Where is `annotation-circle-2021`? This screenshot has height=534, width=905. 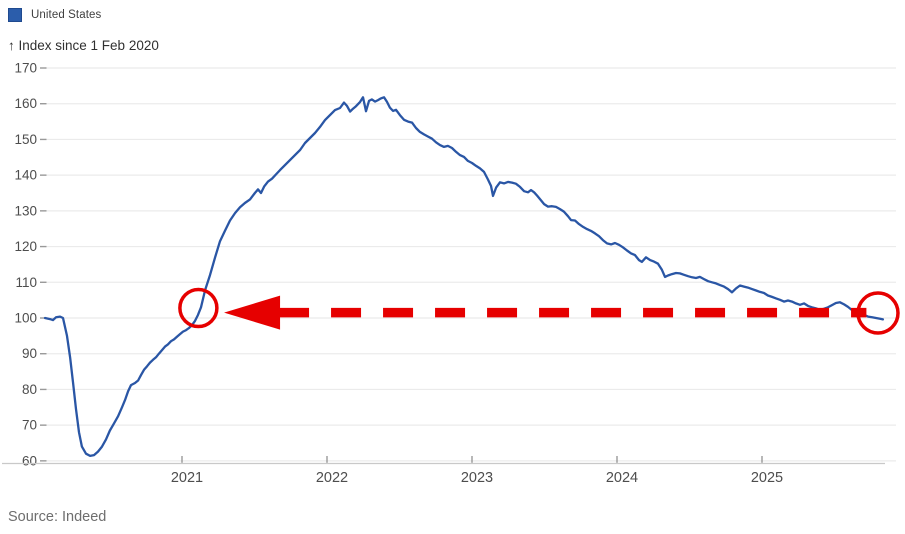
annotation-circle-2021 is located at coordinates (198, 308).